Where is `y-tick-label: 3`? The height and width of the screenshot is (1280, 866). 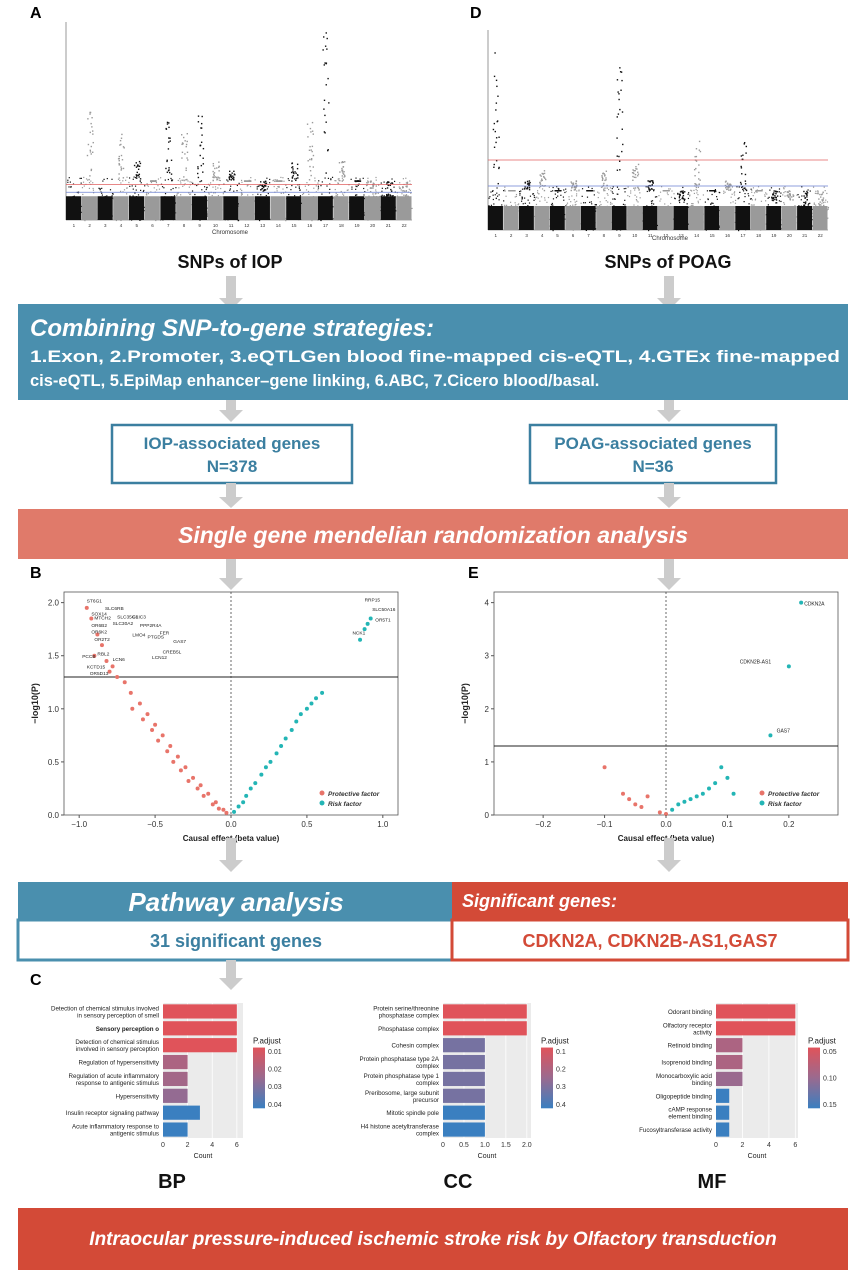
y-tick-label: 3 is located at coordinates (487, 656).